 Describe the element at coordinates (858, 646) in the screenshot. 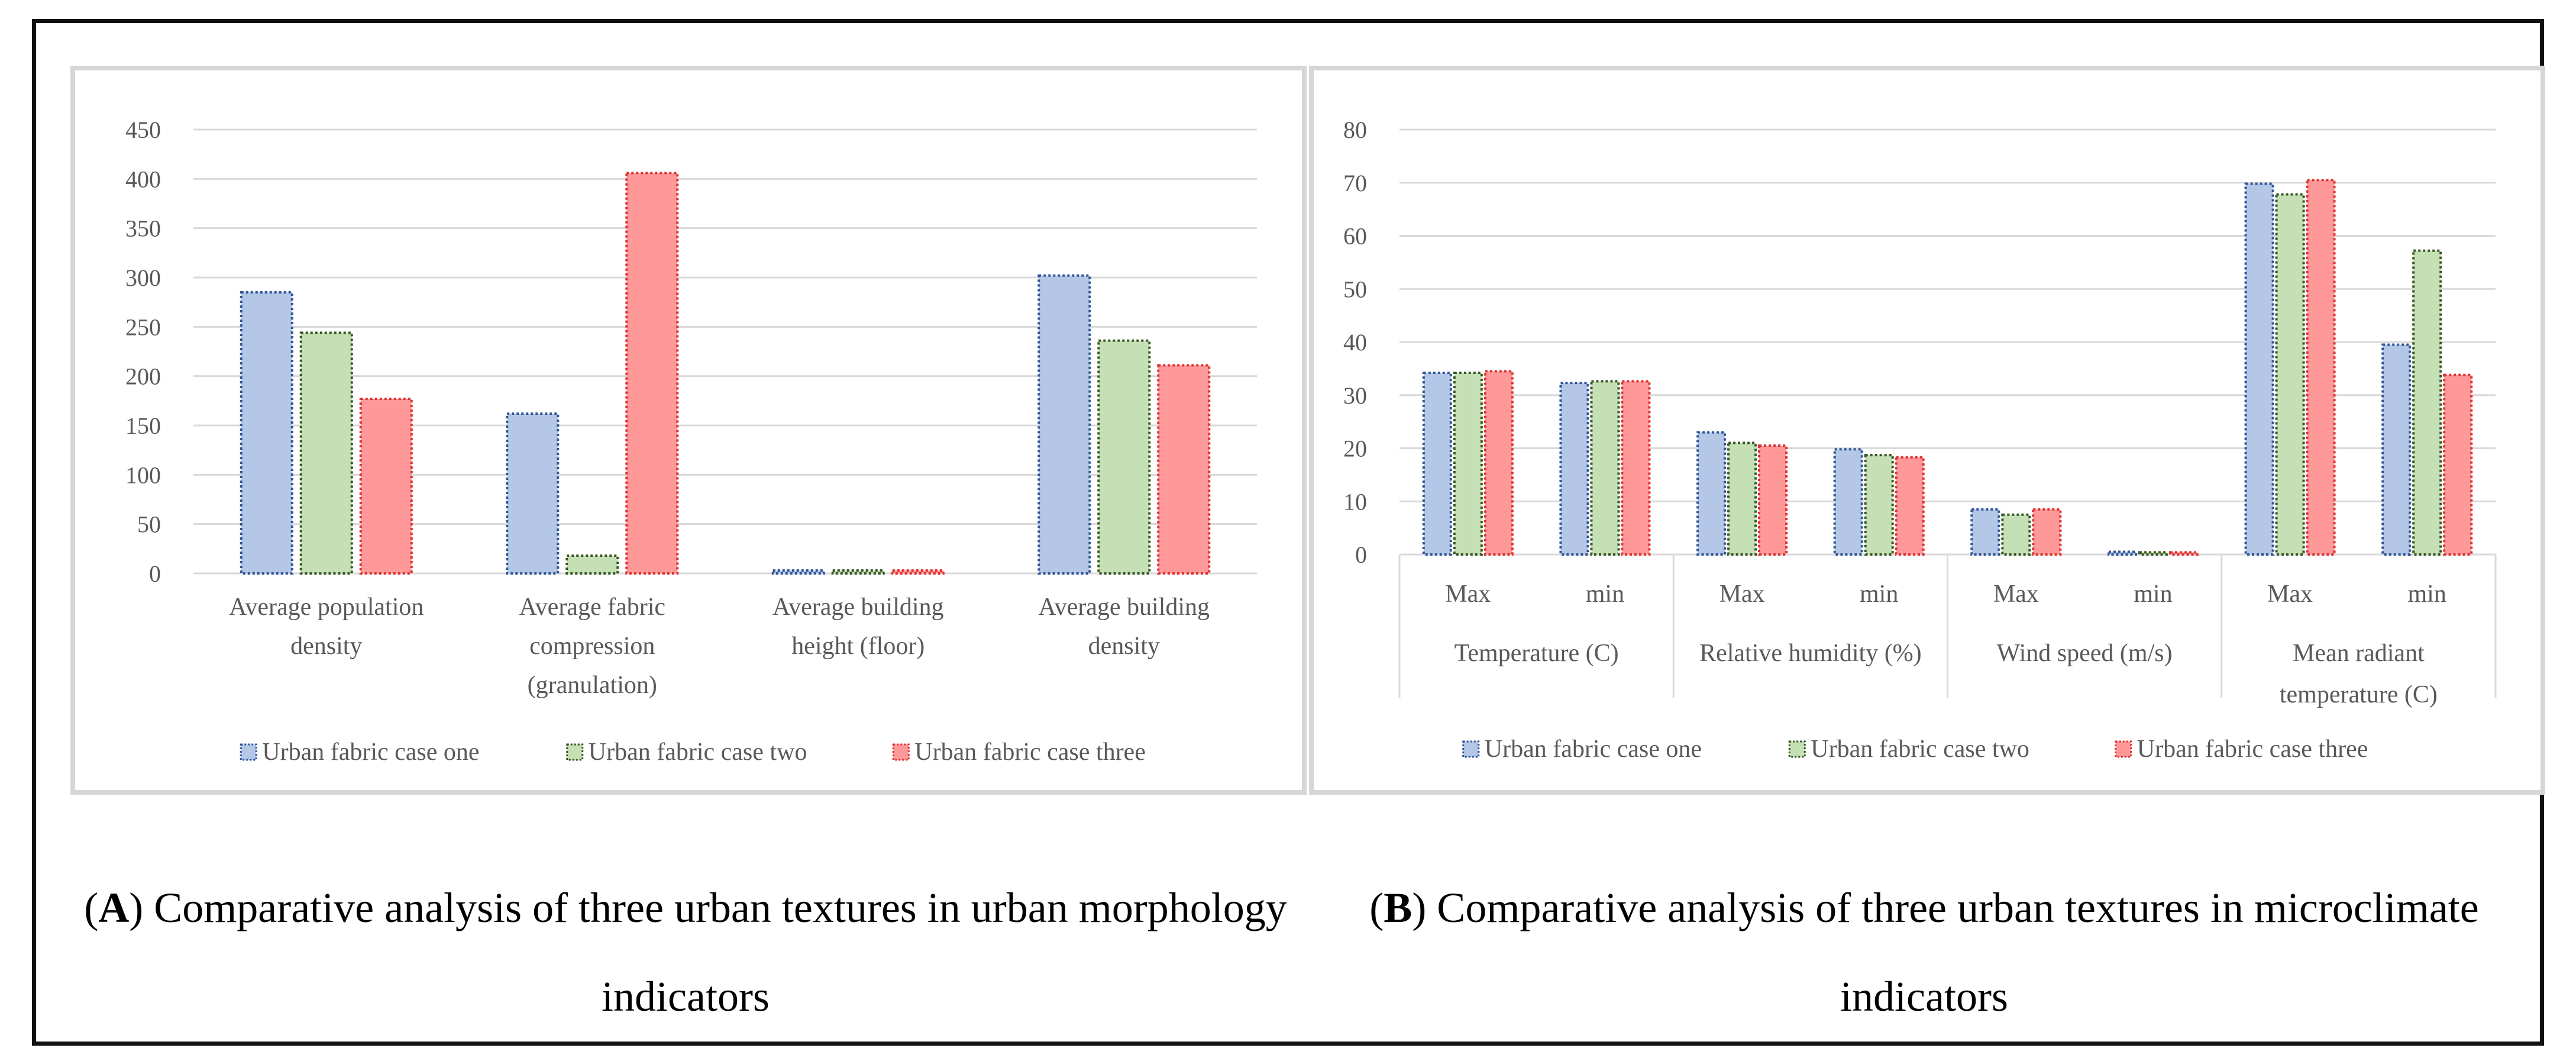

I see `x-category-label: height (floor)` at that location.